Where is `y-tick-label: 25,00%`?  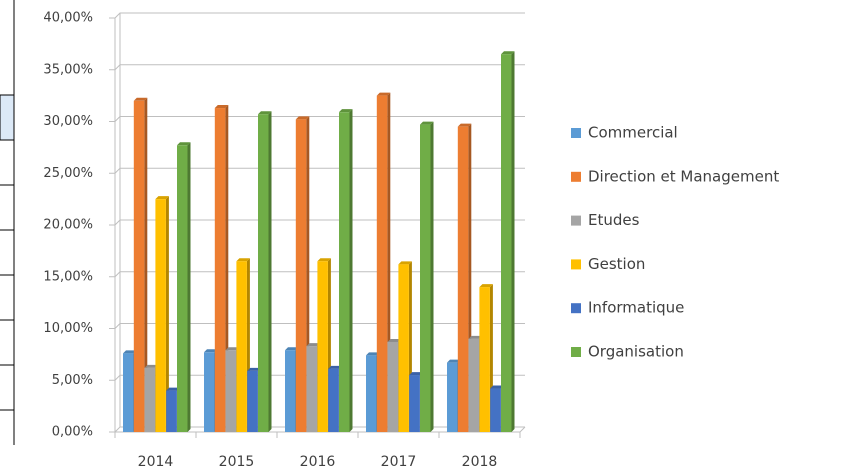 y-tick-label: 25,00% is located at coordinates (68, 173).